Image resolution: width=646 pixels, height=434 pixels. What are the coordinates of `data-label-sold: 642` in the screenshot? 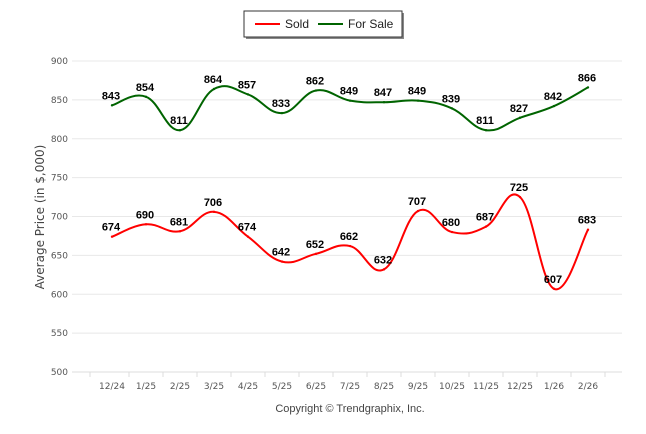 It's located at (281, 253).